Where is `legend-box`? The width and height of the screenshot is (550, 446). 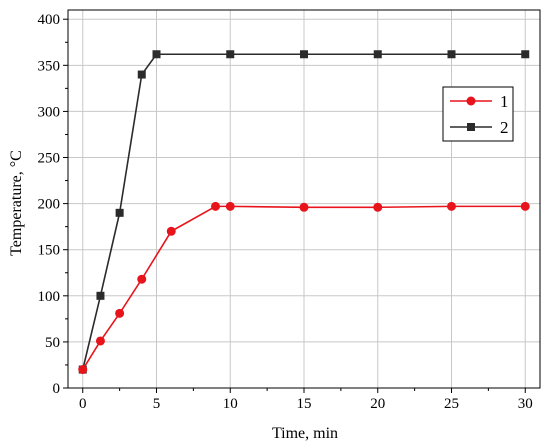 legend-box is located at coordinates (478, 114).